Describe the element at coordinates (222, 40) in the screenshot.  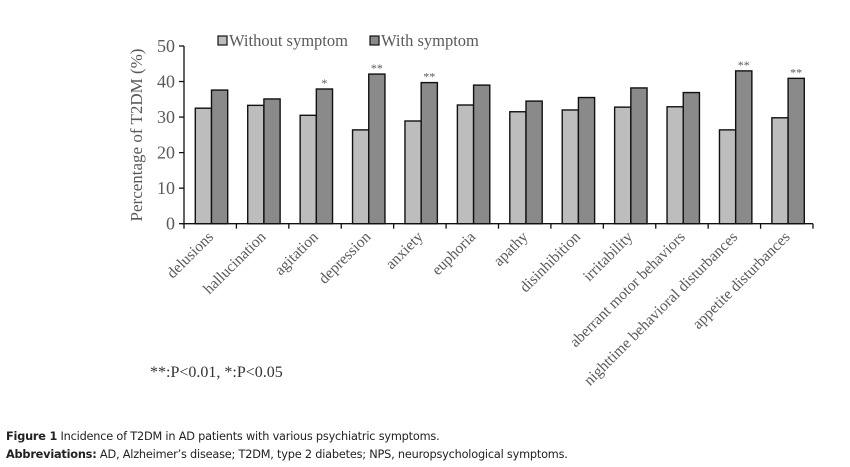
I see `legend-swatch-without` at that location.